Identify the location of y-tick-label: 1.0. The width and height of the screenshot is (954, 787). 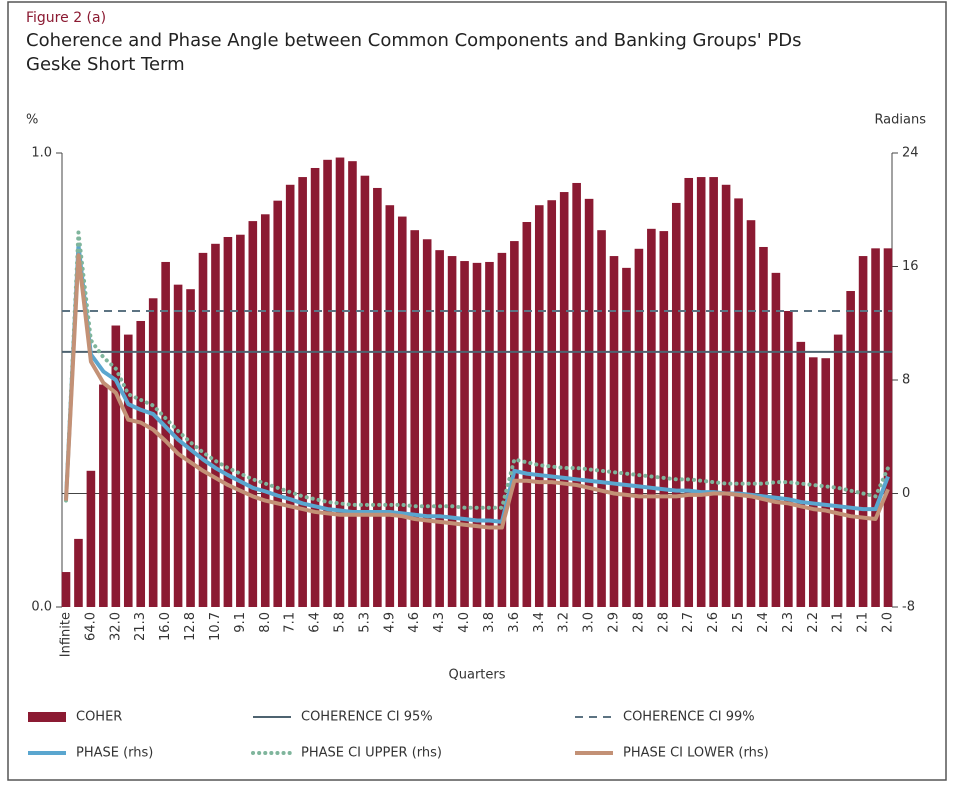
(41, 153).